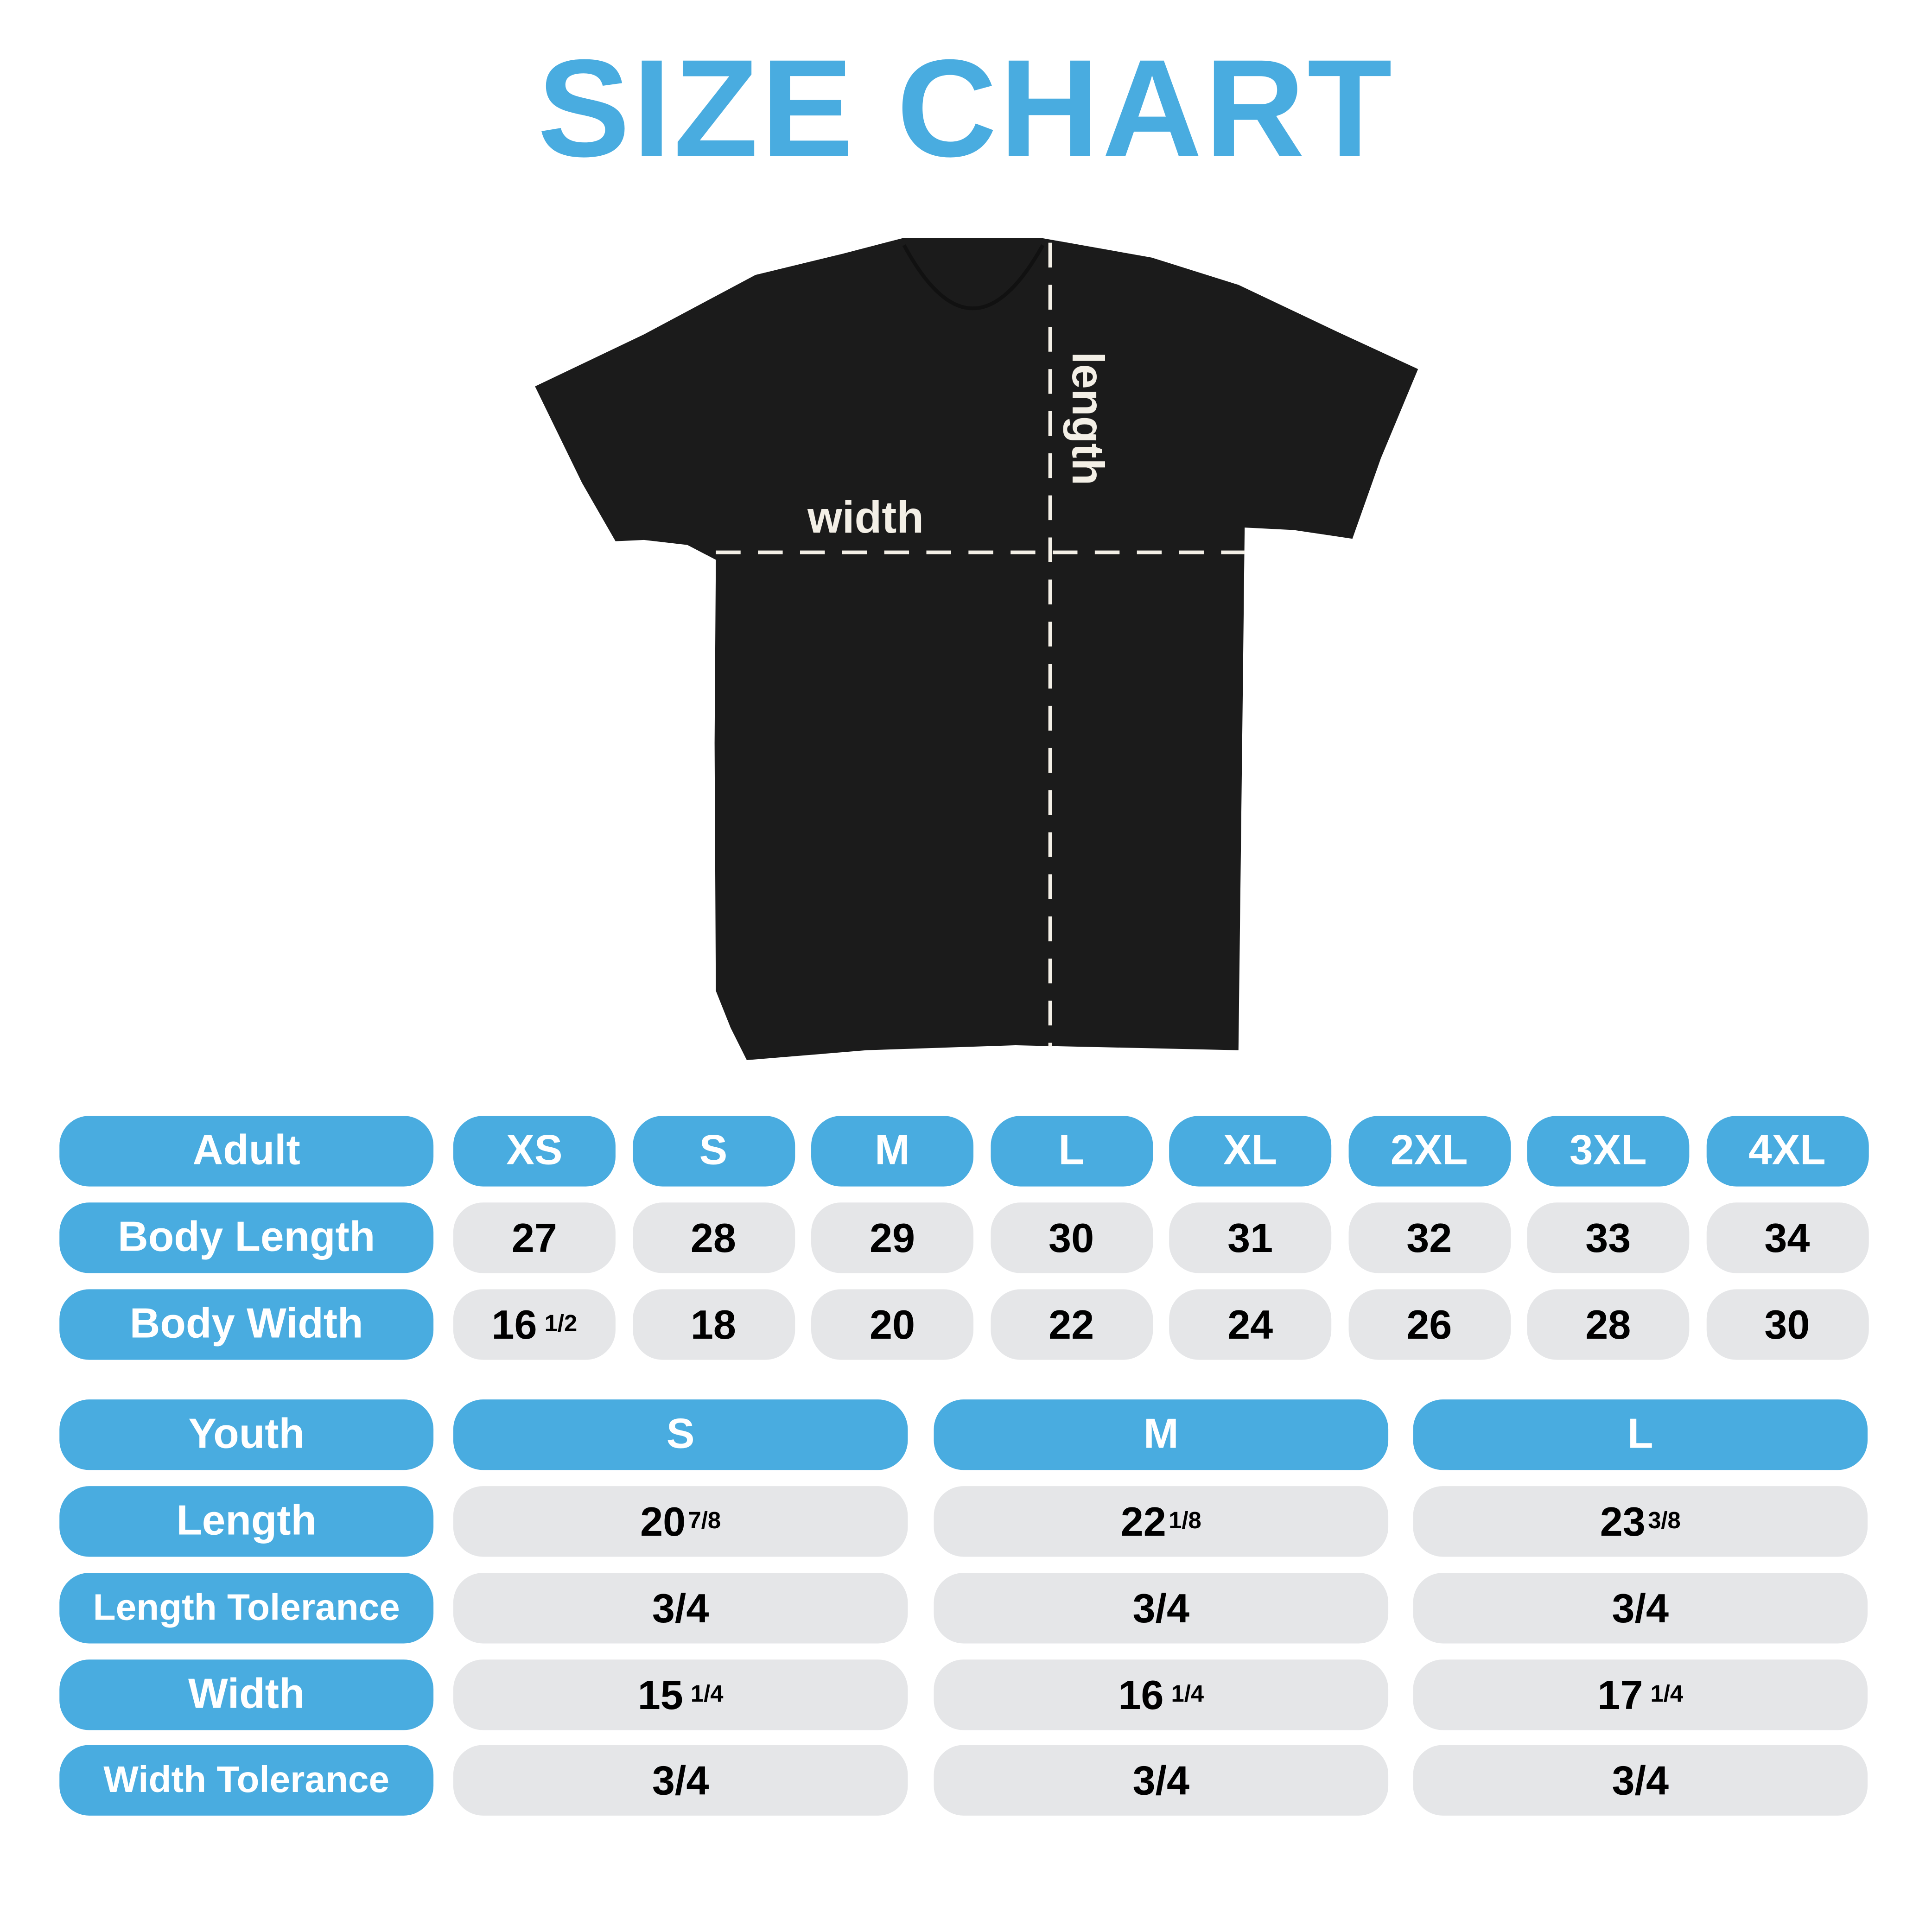 The height and width of the screenshot is (1932, 1932). I want to click on youth-size-header-l: L, so click(1640, 1434).